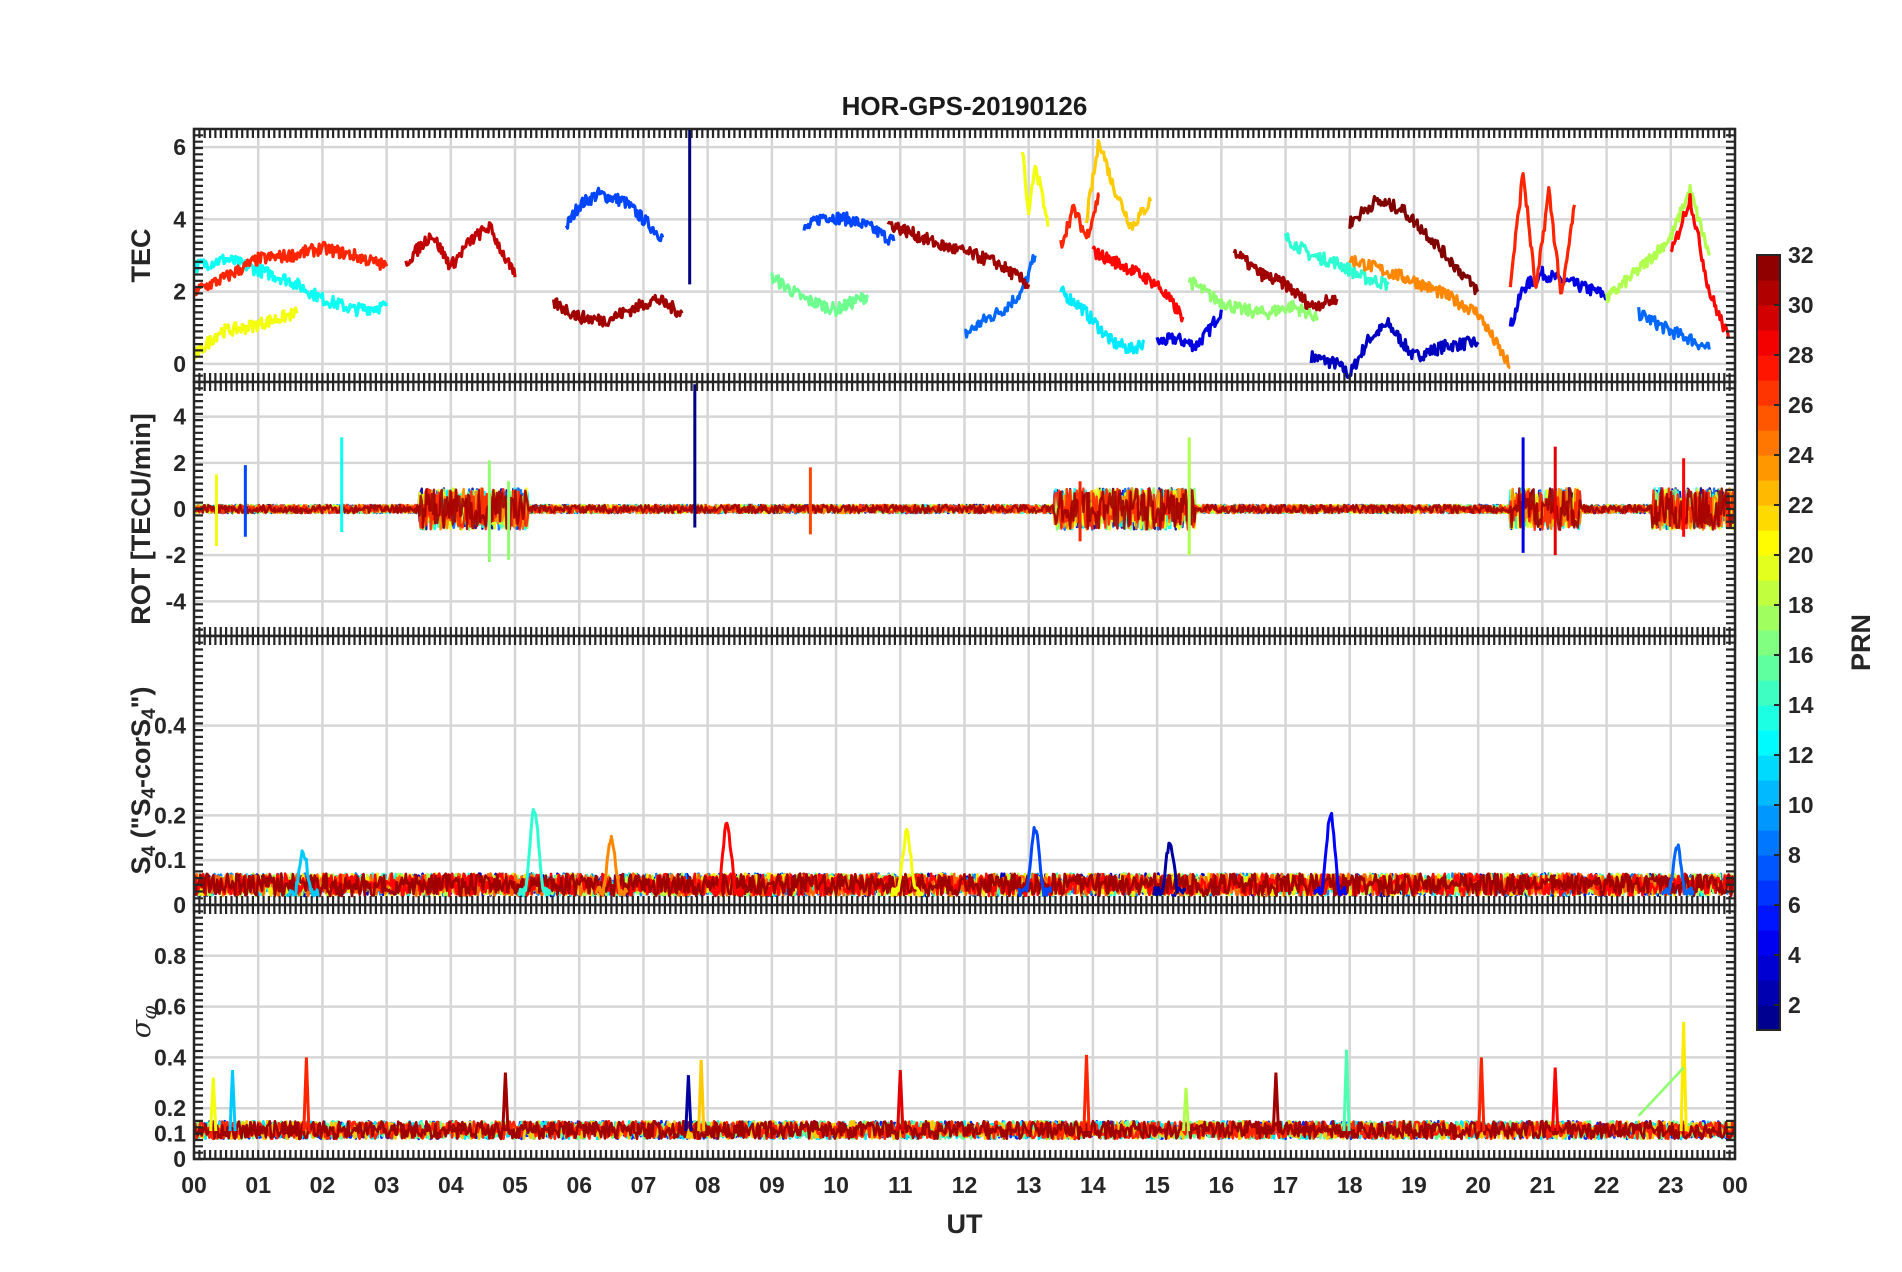 Image resolution: width=1902 pixels, height=1272 pixels. Describe the element at coordinates (141, 753) in the screenshot. I see `y-label-s4-part: -corS` at that location.